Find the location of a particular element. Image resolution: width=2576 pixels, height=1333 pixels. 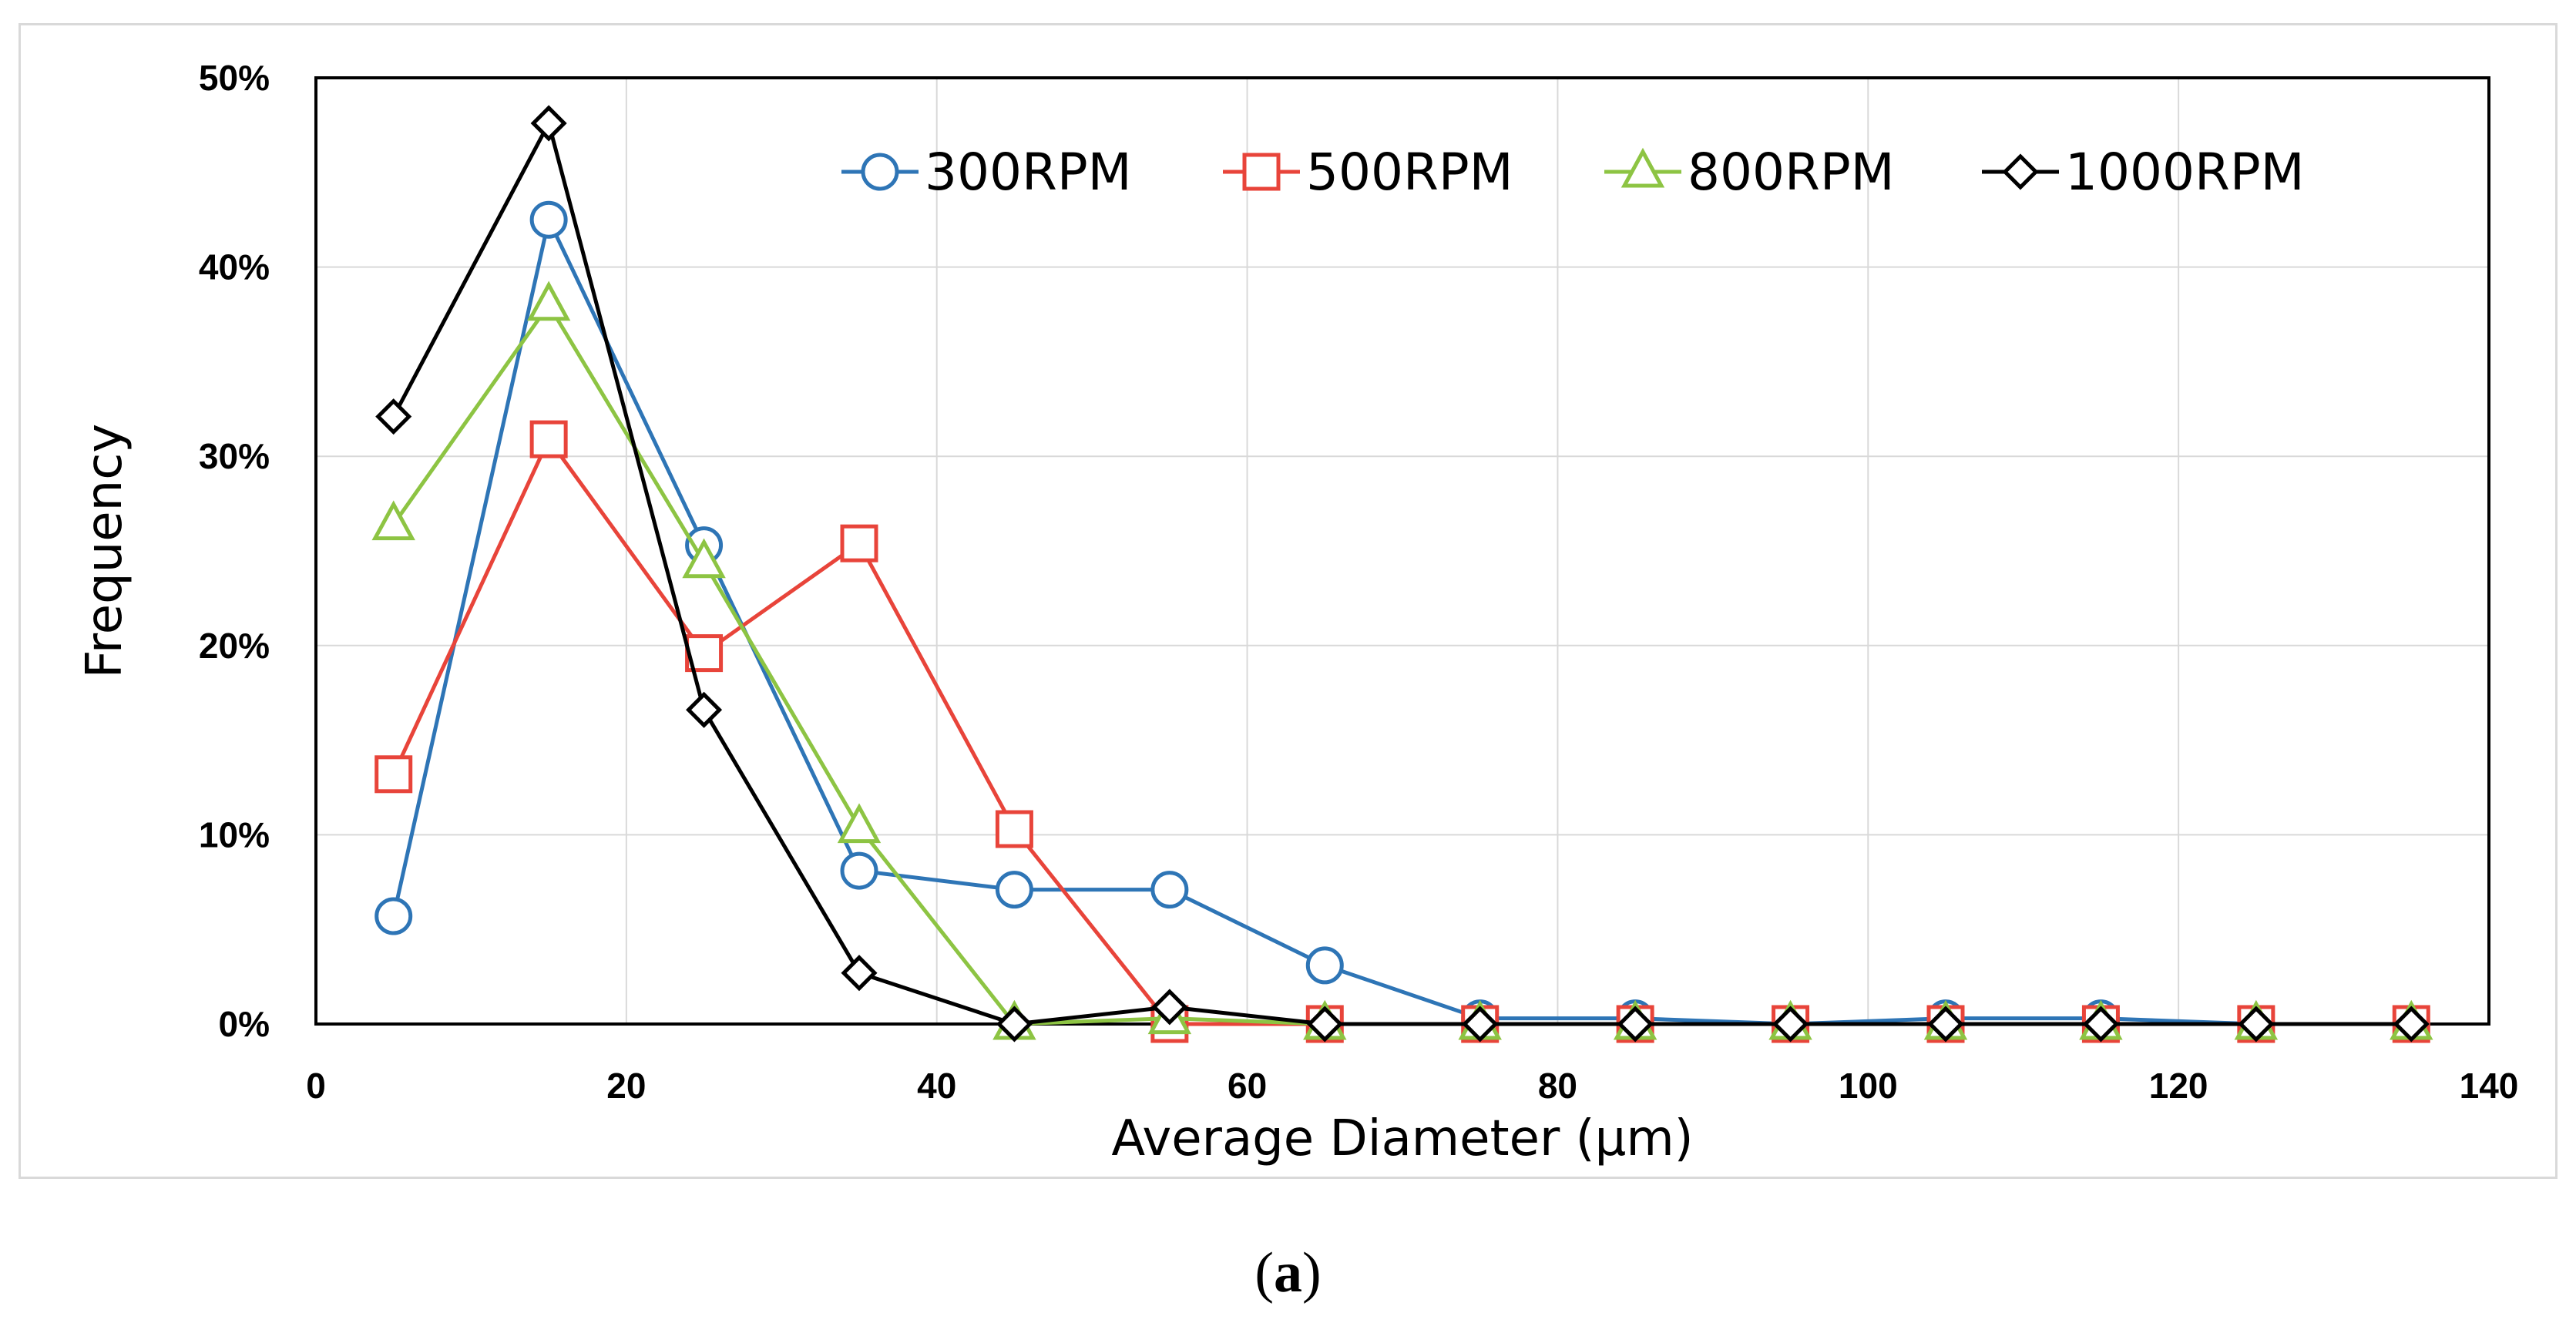

y-axis-ticks: 0% 10% 20% 30% 40% 50% is located at coordinates (234, 551).